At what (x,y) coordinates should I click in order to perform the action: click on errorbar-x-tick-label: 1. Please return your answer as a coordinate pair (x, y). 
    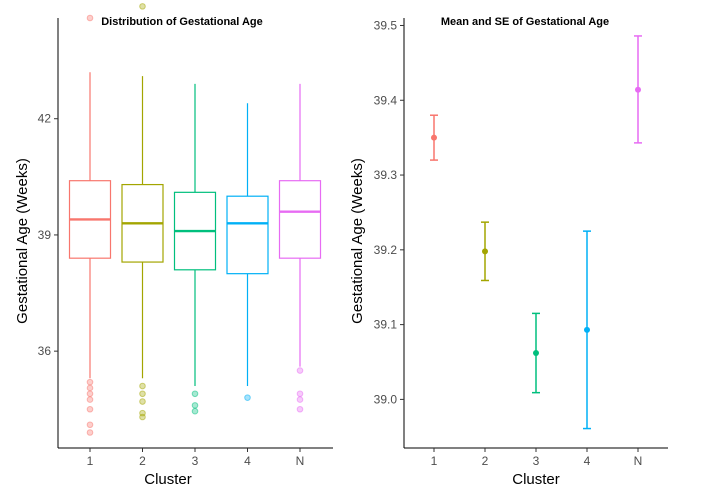
    Looking at the image, I should click on (434, 461).